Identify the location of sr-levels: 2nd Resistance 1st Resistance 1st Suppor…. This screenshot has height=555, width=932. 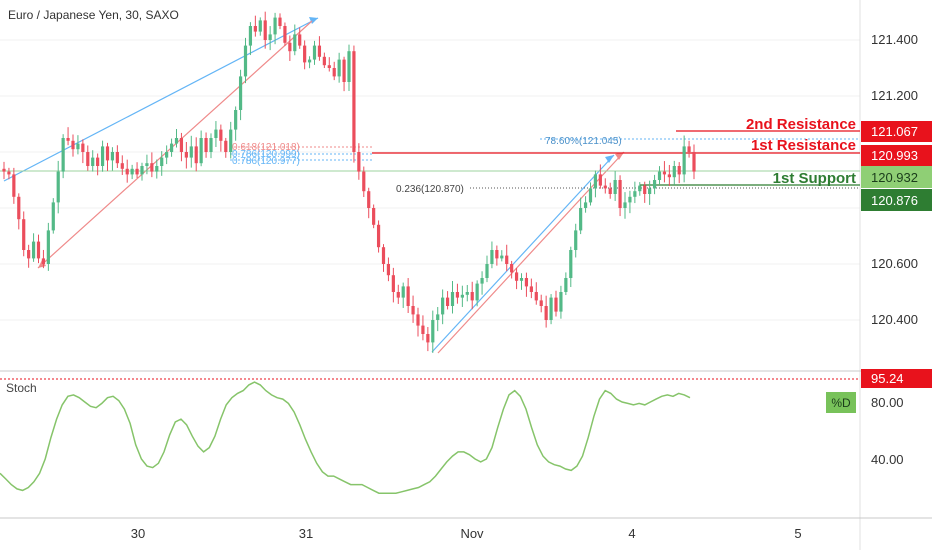
(430, 151).